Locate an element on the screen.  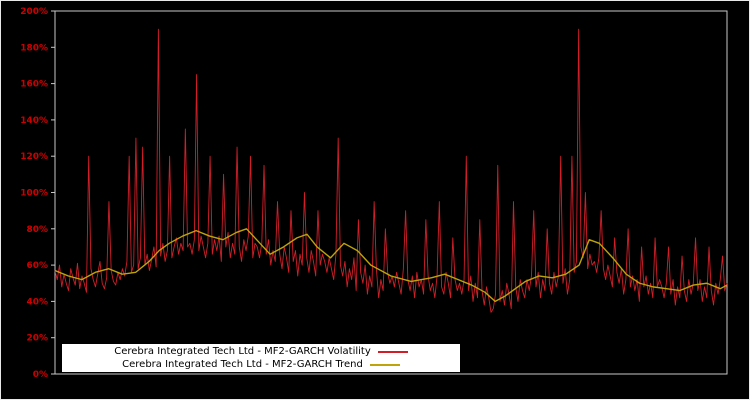
y-tick-label: 40% is located at coordinates (37, 302).